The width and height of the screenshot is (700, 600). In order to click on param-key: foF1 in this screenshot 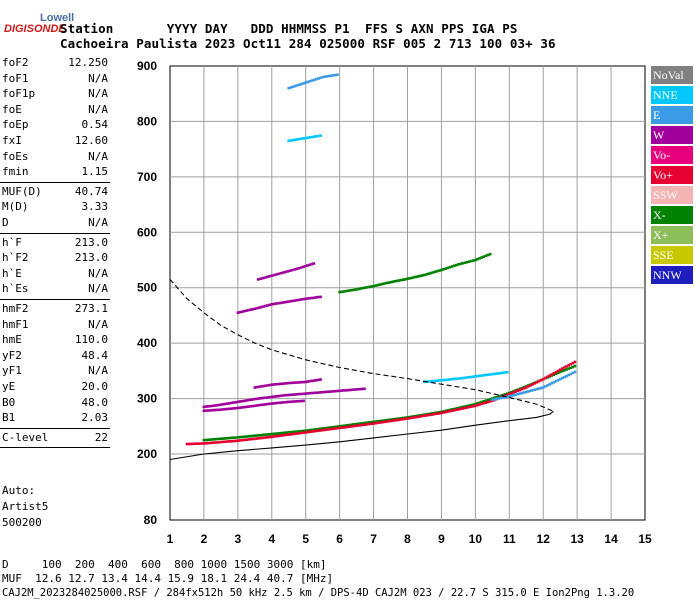, I will do `click(15, 78)`.